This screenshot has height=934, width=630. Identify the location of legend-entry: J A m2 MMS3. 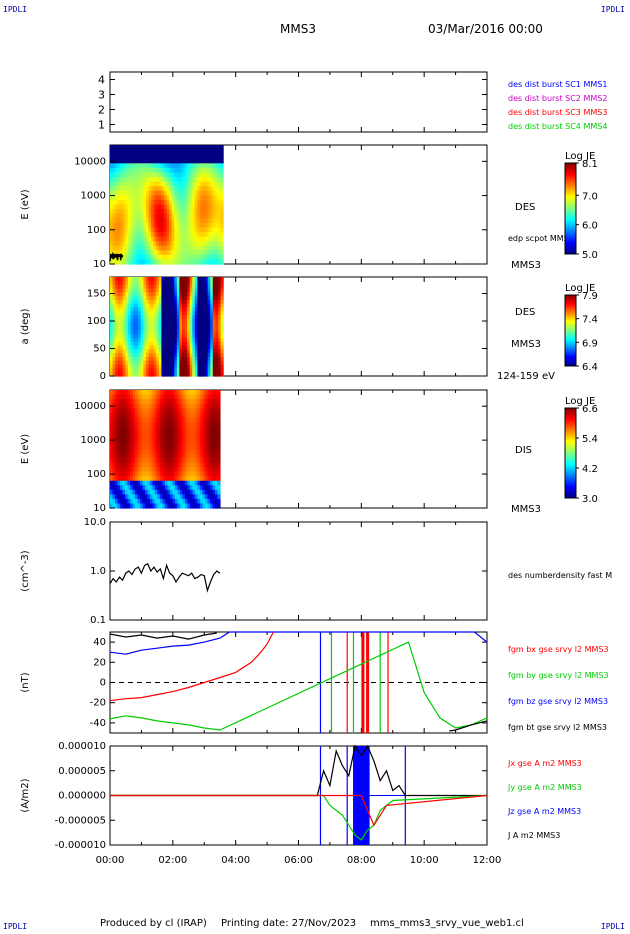
(533, 835).